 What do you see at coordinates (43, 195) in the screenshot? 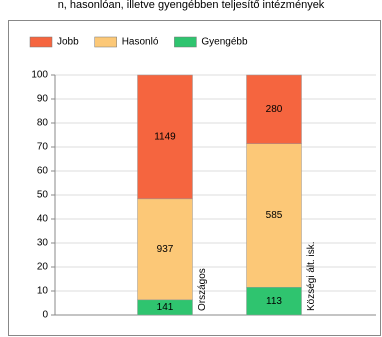
I see `y-tick-label: 50` at bounding box center [43, 195].